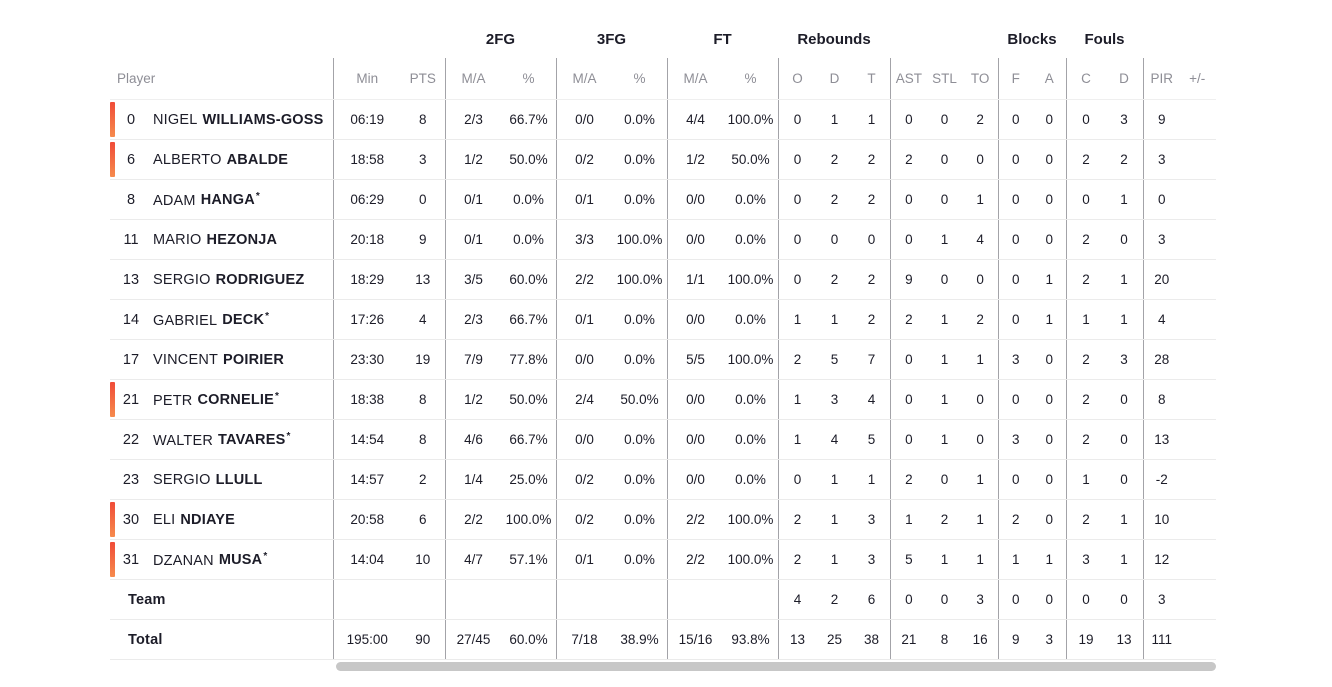 The height and width of the screenshot is (687, 1332). I want to click on minutes: 14:54, so click(367, 439).